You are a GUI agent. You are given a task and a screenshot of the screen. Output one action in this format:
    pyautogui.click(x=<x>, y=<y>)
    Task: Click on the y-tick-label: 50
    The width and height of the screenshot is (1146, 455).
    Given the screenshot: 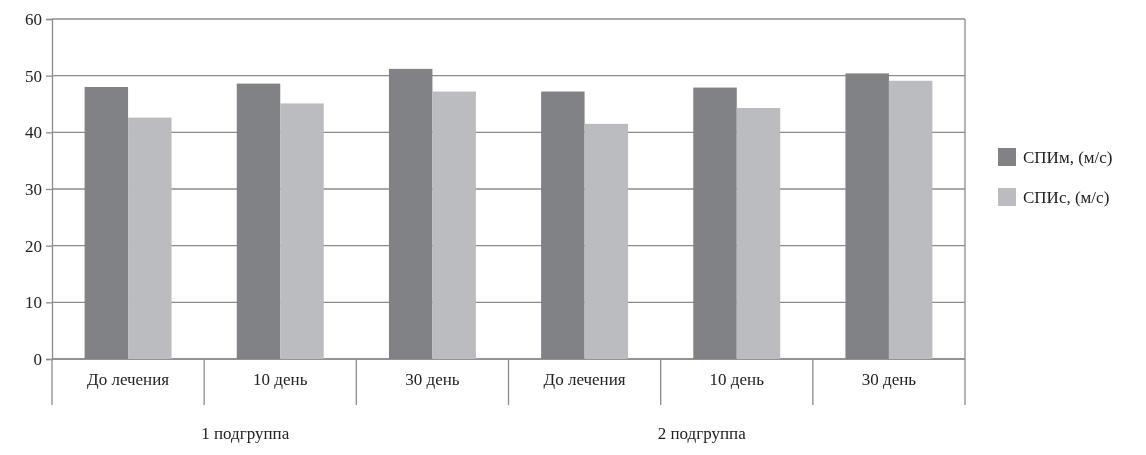 What is the action you would take?
    pyautogui.click(x=33, y=76)
    